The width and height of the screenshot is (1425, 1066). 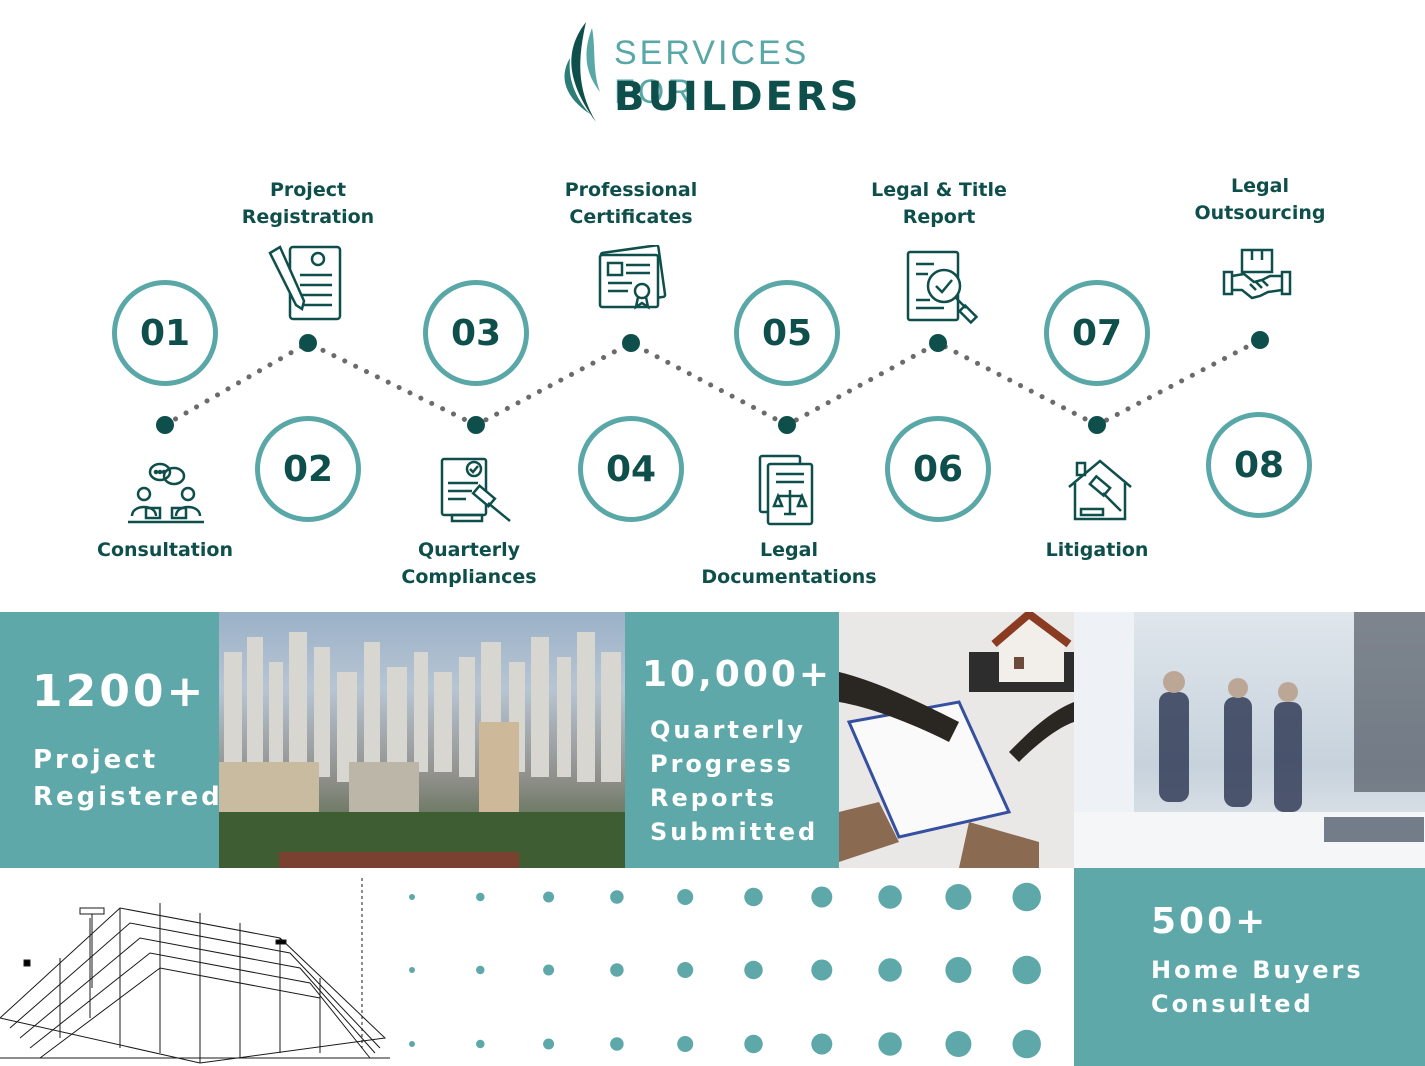 What do you see at coordinates (712, 72) in the screenshot?
I see `logo-line1: SERVICES FOR` at bounding box center [712, 72].